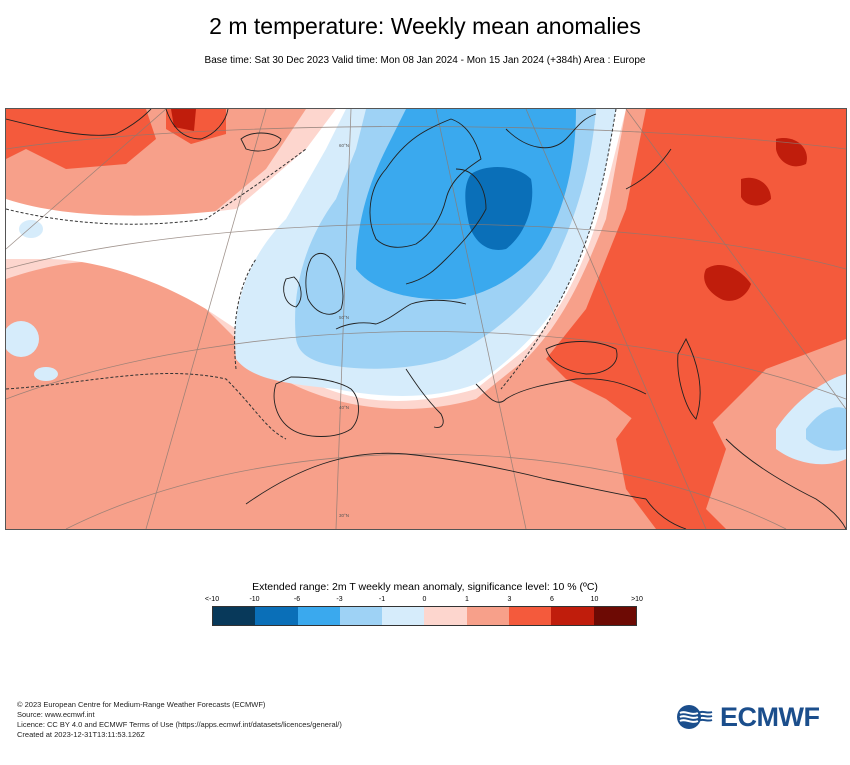 This screenshot has width=850, height=765. What do you see at coordinates (212, 599) in the screenshot?
I see `legend-tick: <-10` at bounding box center [212, 599].